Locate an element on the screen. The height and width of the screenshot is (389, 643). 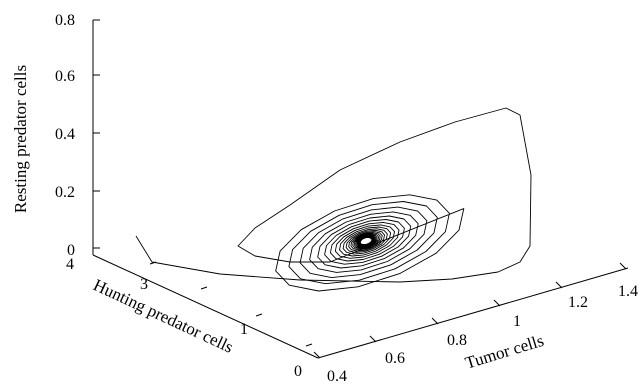
y-tick-label: 1 is located at coordinates (244, 329).